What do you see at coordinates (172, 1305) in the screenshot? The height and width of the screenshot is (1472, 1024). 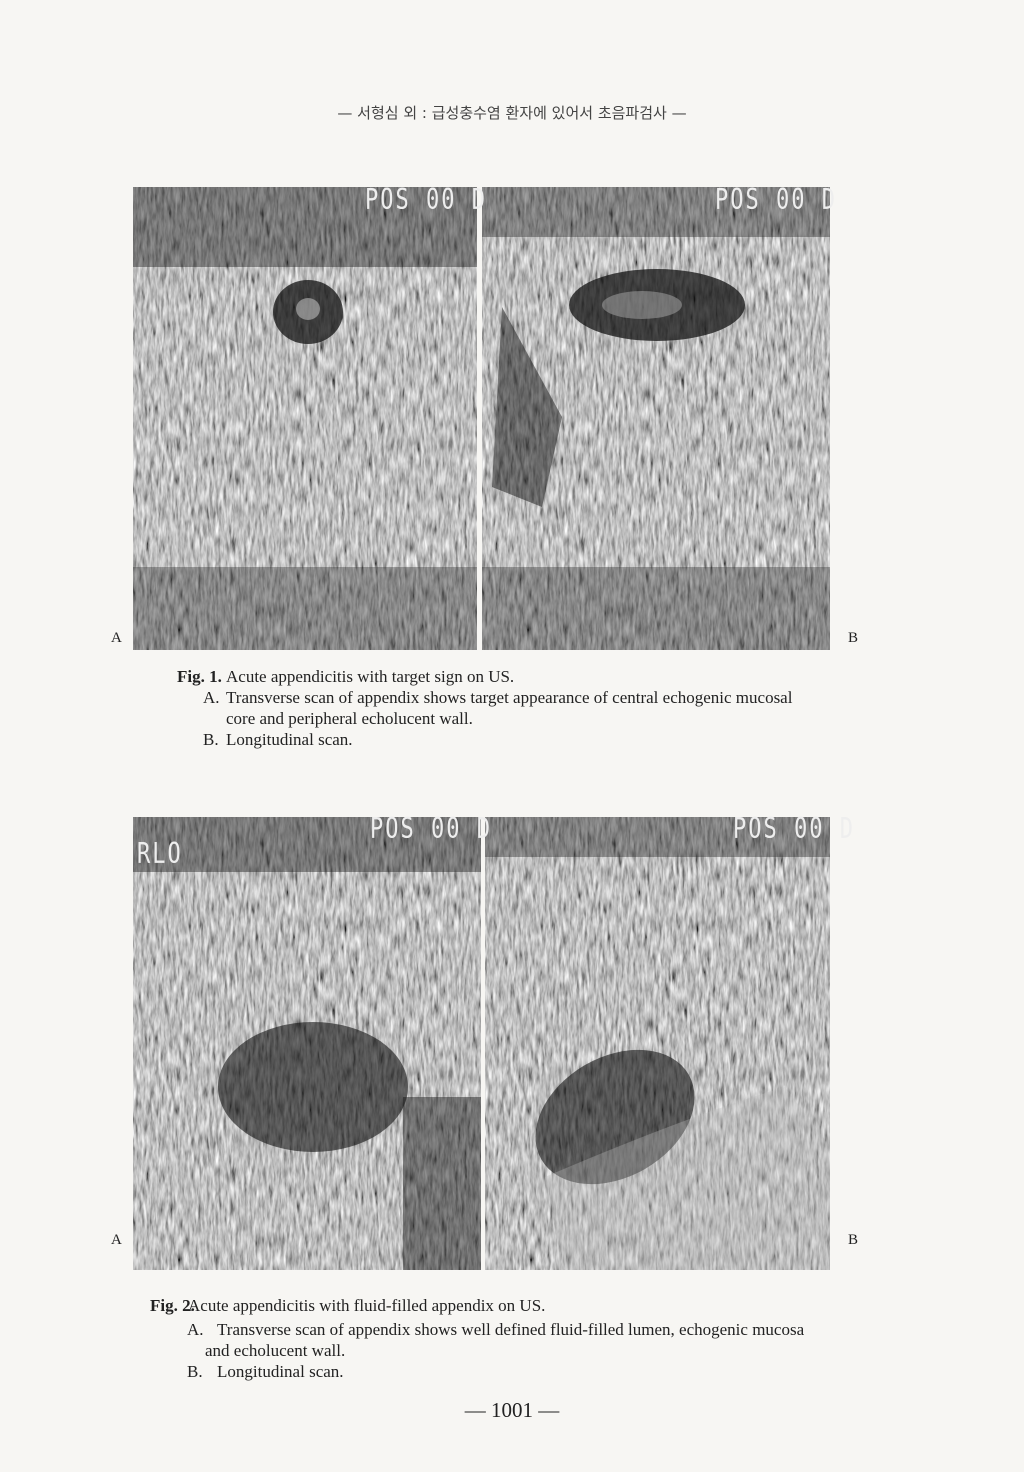 I see `figure-label: Fig. 2.` at bounding box center [172, 1305].